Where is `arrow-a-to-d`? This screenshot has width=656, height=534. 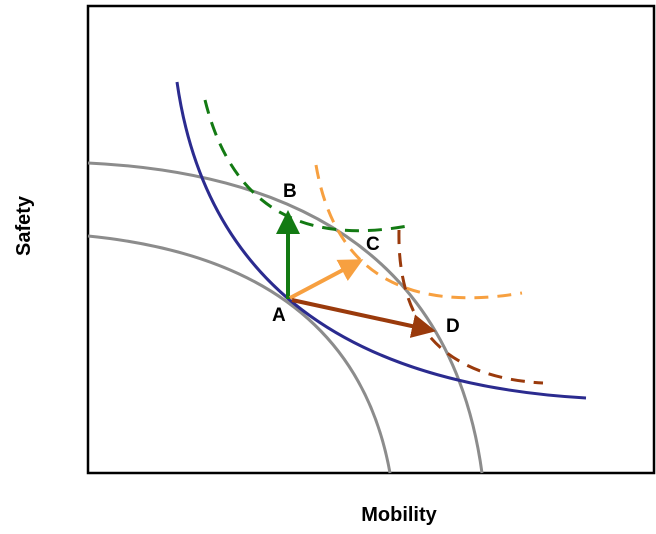 arrow-a-to-d is located at coordinates (363, 318).